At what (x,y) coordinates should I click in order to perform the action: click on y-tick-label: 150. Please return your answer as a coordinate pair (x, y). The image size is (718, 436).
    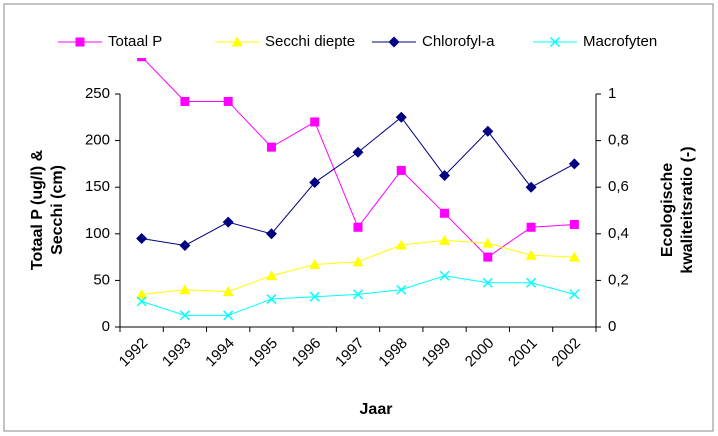
    Looking at the image, I should click on (97, 186).